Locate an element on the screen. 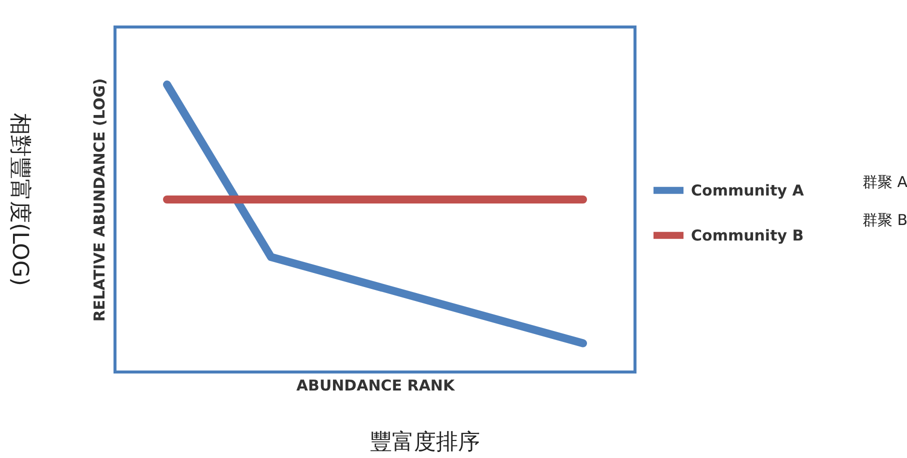 This screenshot has height=458, width=907. y-axis-title: RELATIVE ABUNDANCE (LOG) is located at coordinates (99, 200).